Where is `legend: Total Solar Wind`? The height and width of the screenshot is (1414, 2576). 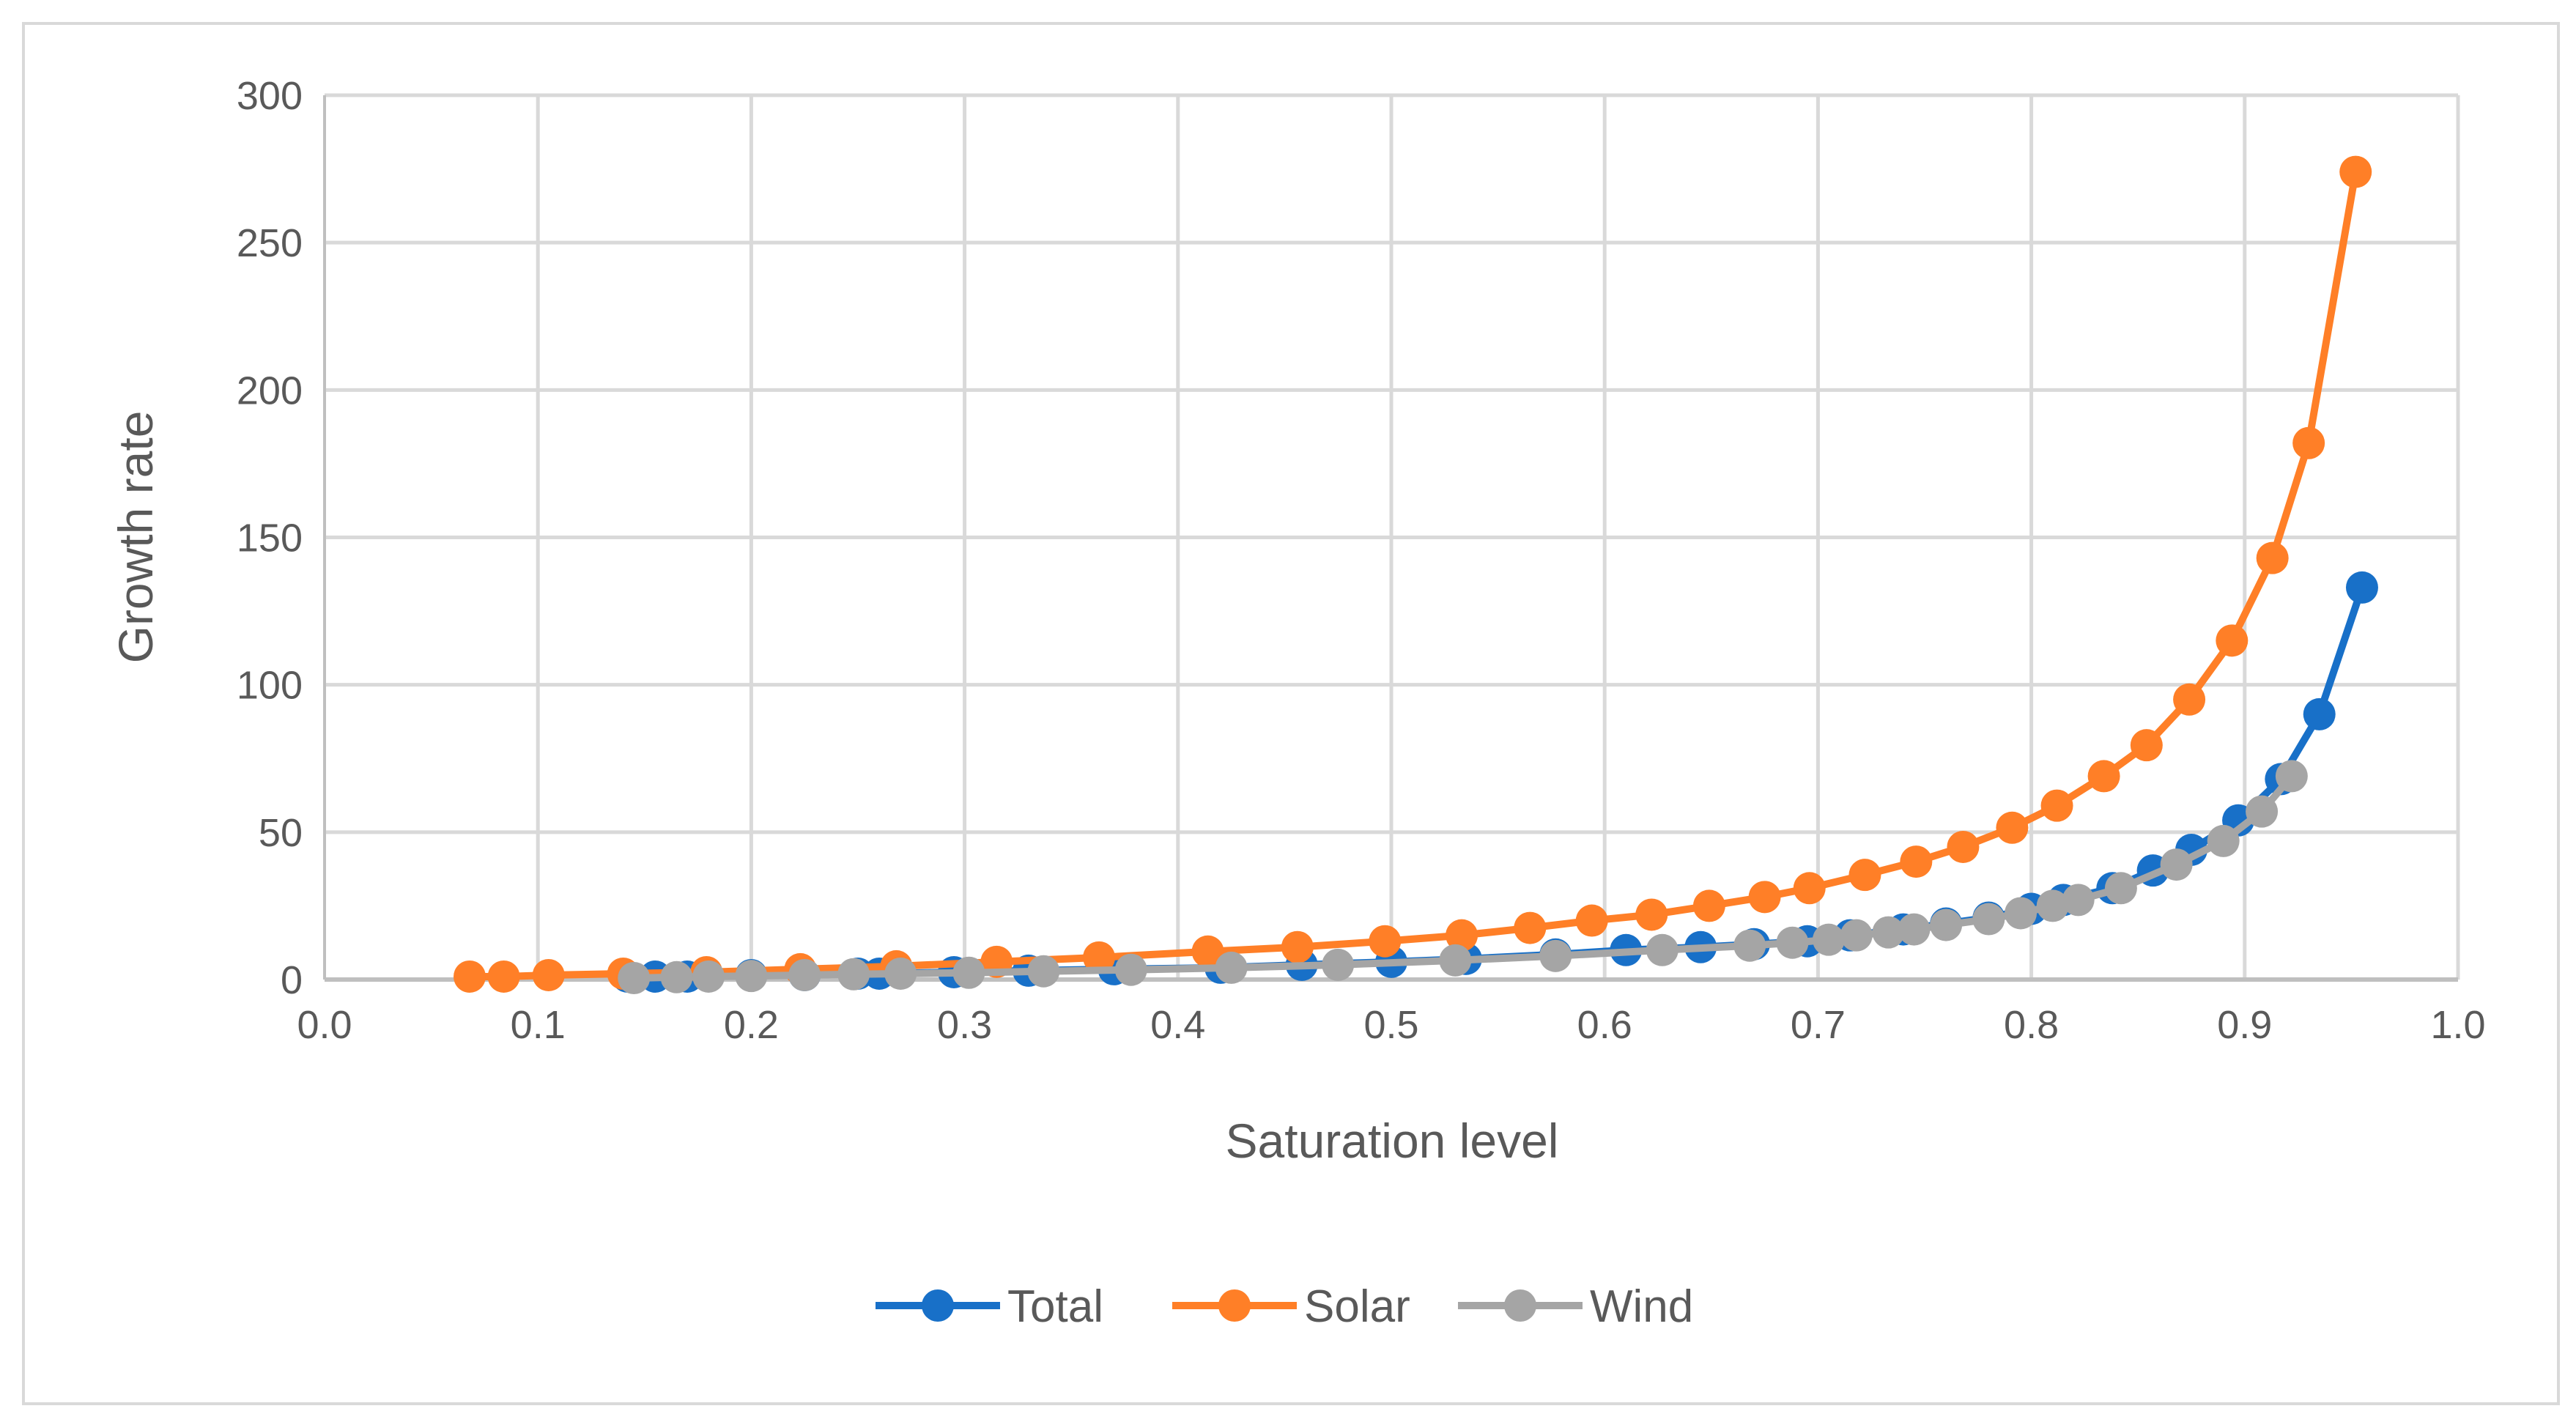 legend: Total Solar Wind is located at coordinates (1284, 1306).